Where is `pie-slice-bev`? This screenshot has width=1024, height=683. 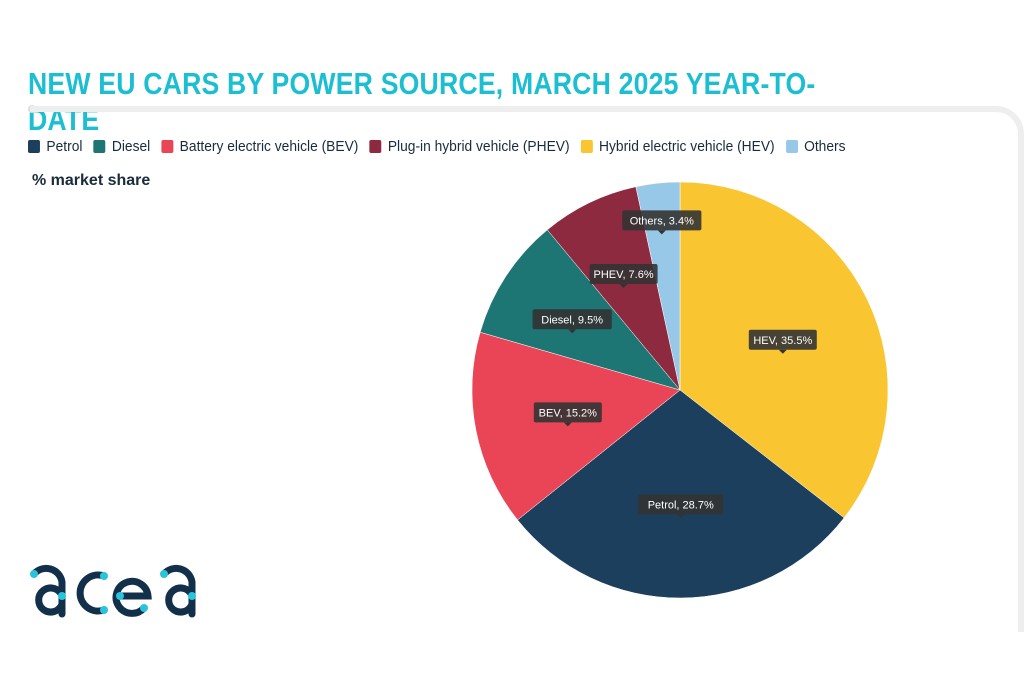
pie-slice-bev is located at coordinates (576, 426).